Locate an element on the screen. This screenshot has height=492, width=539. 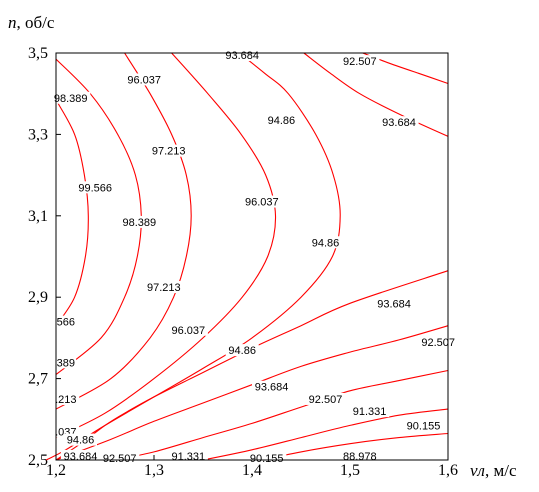
contour-label: 566 is located at coordinates (66, 323).